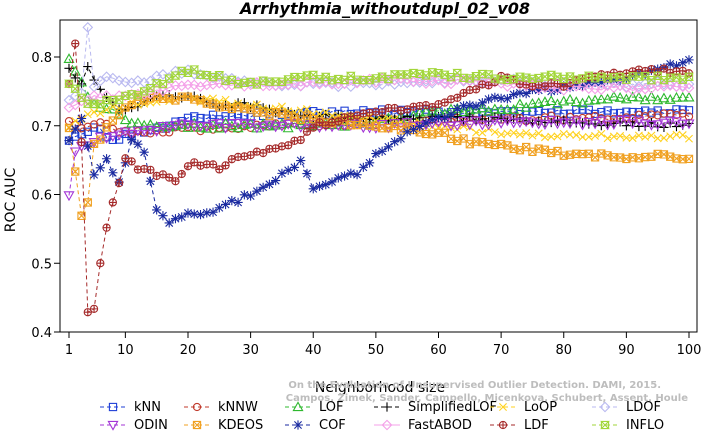 The width and height of the screenshot is (702, 434). I want to click on legend-item-fastabod: FastABOD, so click(423, 425).